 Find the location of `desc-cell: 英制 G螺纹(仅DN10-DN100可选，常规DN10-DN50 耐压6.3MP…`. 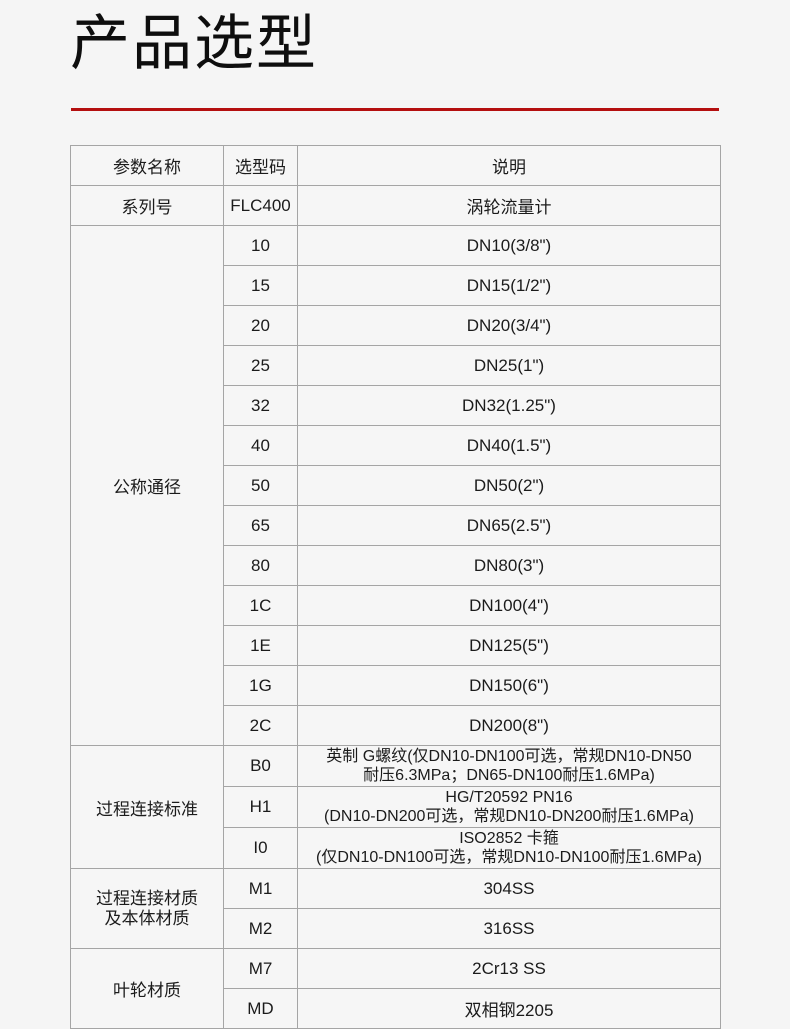

desc-cell: 英制 G螺纹(仅DN10-DN100可选，常规DN10-DN50 耐压6.3MP… is located at coordinates (509, 766).